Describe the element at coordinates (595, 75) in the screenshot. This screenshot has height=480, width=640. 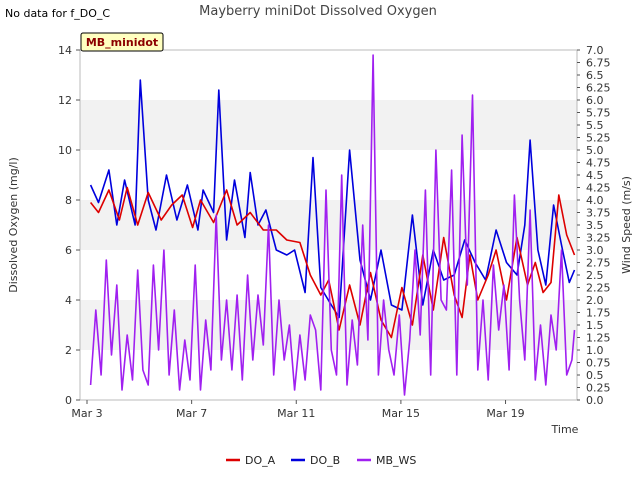
I see `y-right-tick-label: 6.5` at that location.